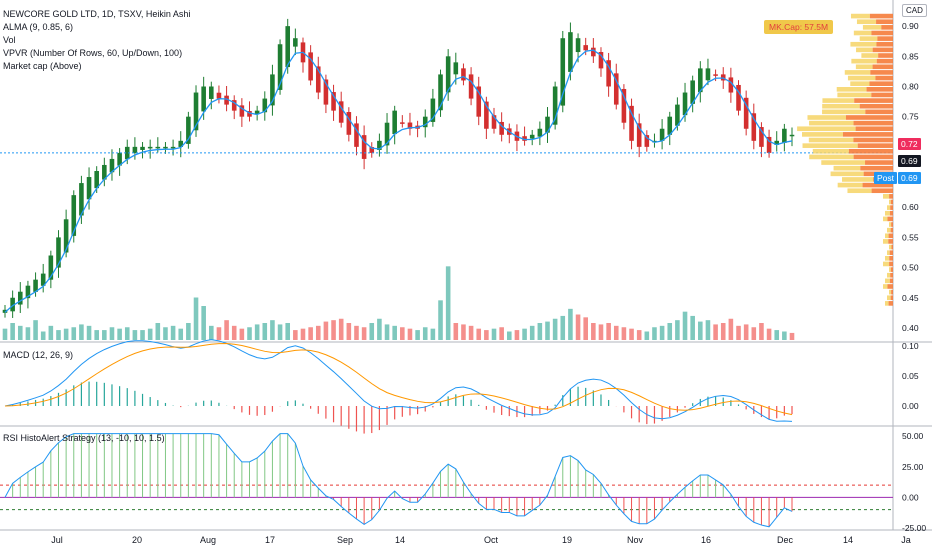 The width and height of the screenshot is (932, 550). Describe the element at coordinates (910, 56) in the screenshot. I see `main-ytick: 0.85` at that location.